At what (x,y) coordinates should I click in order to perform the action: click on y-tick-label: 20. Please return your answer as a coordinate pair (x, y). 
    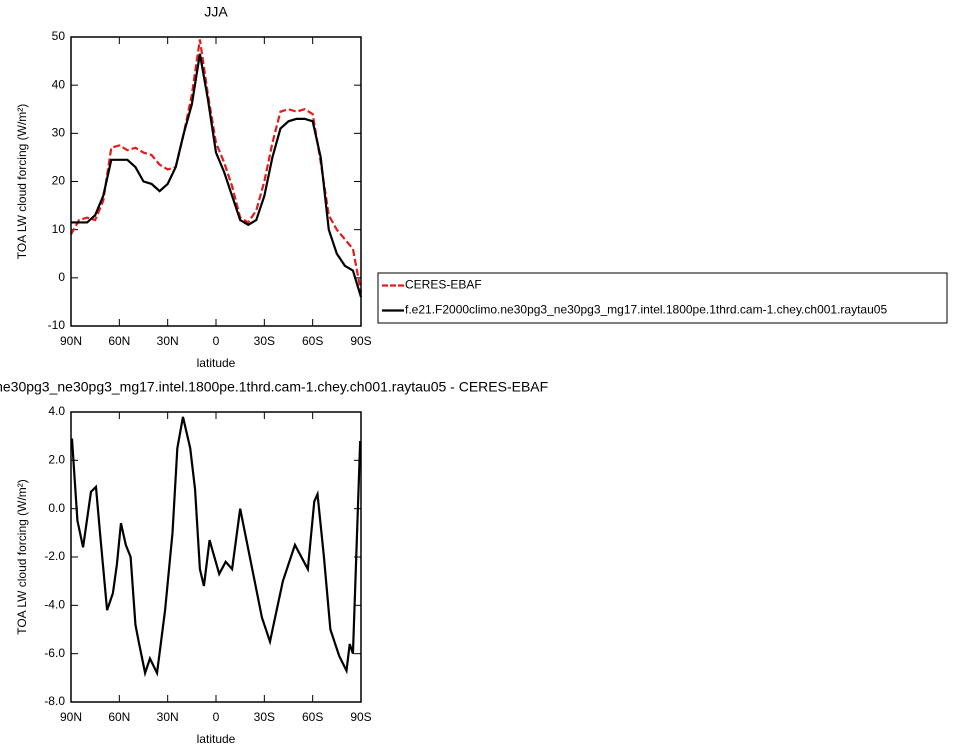
    Looking at the image, I should click on (59, 181).